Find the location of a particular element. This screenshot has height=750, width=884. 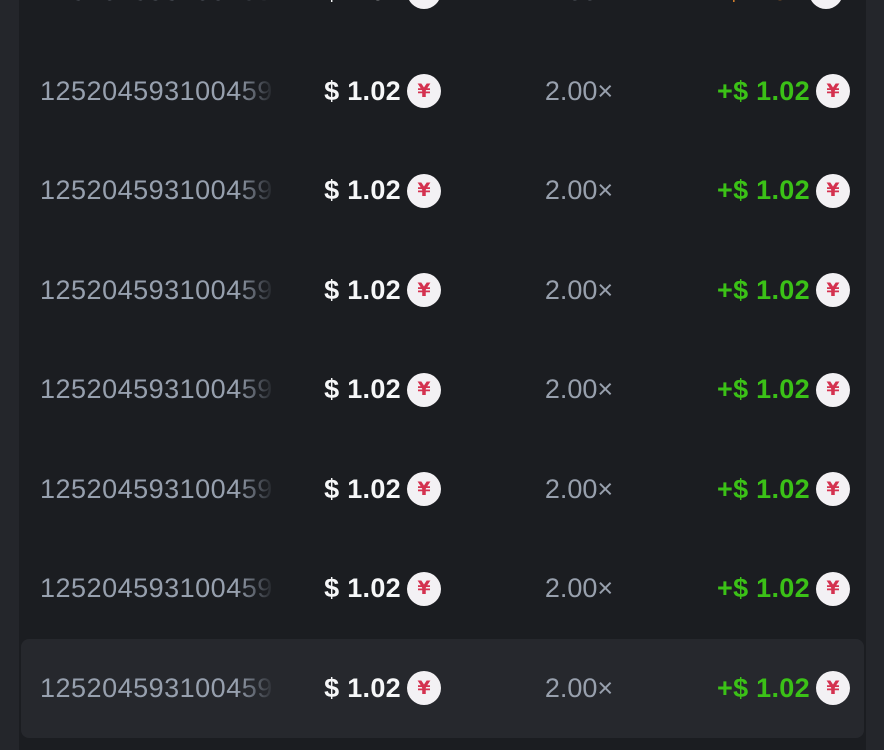

bet-row: 125204593100459 $ 1.02 ¥ 2.00× -$ 1.02 ¥ is located at coordinates (442, 21).